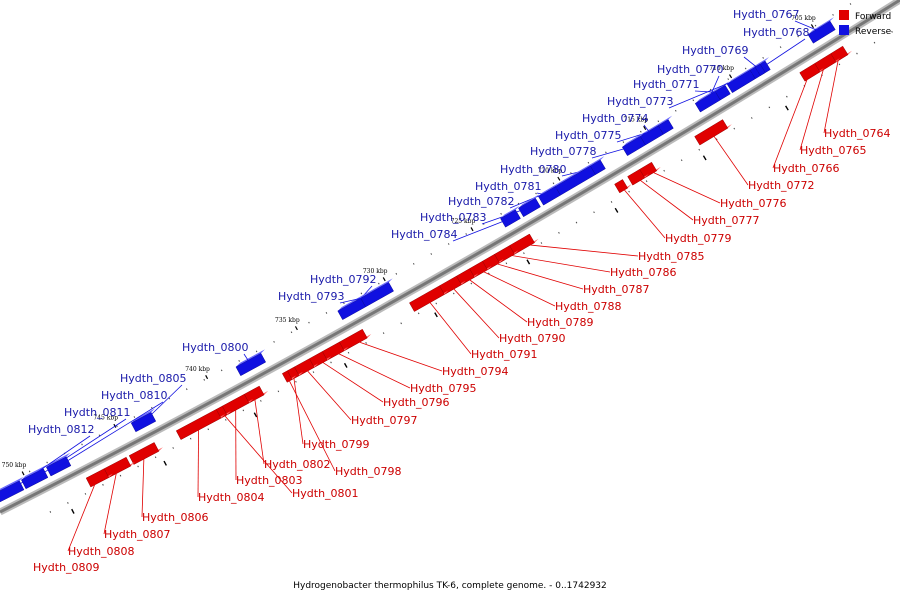 The height and width of the screenshot is (600, 900). What do you see at coordinates (375, 271) in the screenshot?
I see `tick-label: 730 kbp` at bounding box center [375, 271].